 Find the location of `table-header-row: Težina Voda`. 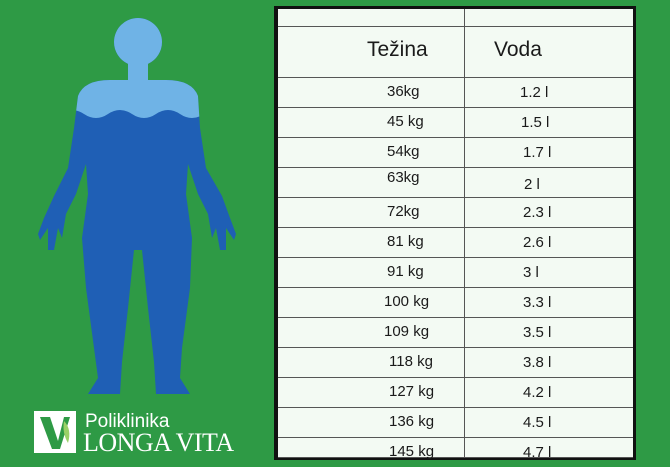

table-header-row: Težina Voda is located at coordinates (455, 52).